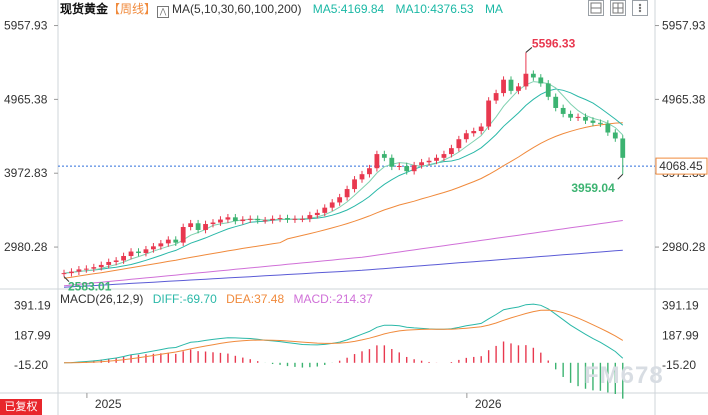 This screenshot has width=708, height=415. What do you see at coordinates (680, 335) in the screenshot?
I see `macd-y-tick-label-right: 187.99` at bounding box center [680, 335].